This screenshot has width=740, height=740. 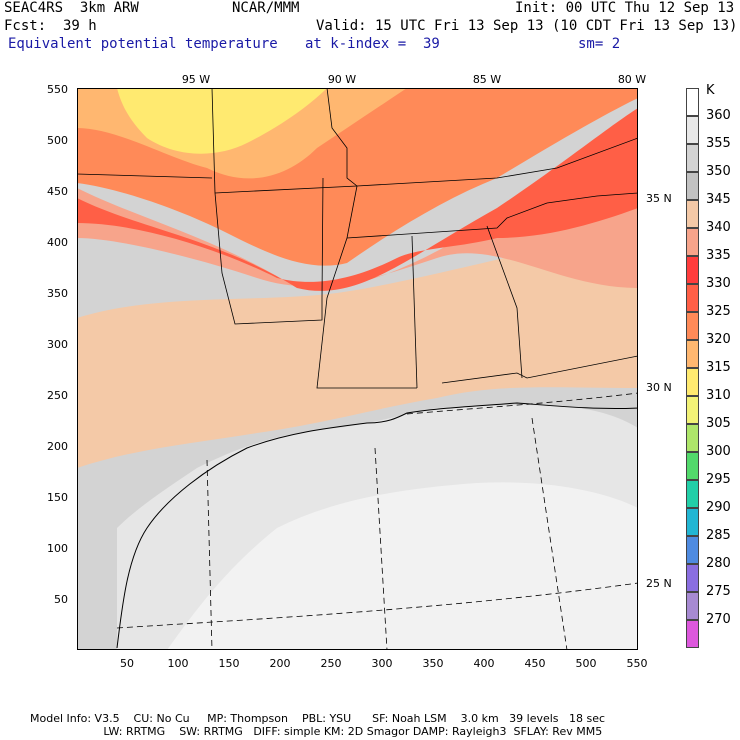 What do you see at coordinates (659, 583) in the screenshot?
I see `lat-label: 25 N` at bounding box center [659, 583].